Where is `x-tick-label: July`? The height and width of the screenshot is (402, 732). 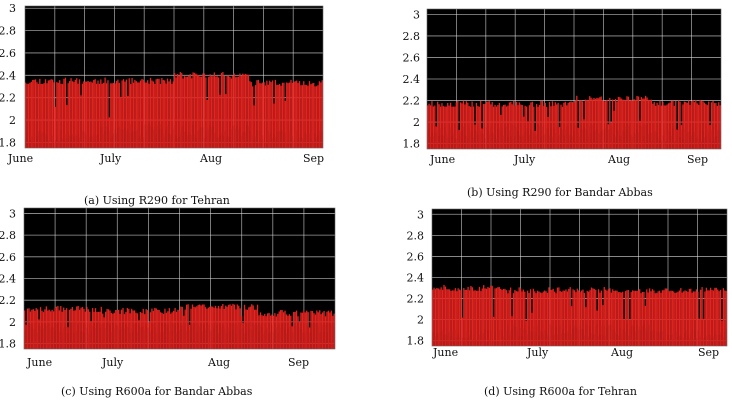
x-tick-label: July is located at coordinates (537, 352).